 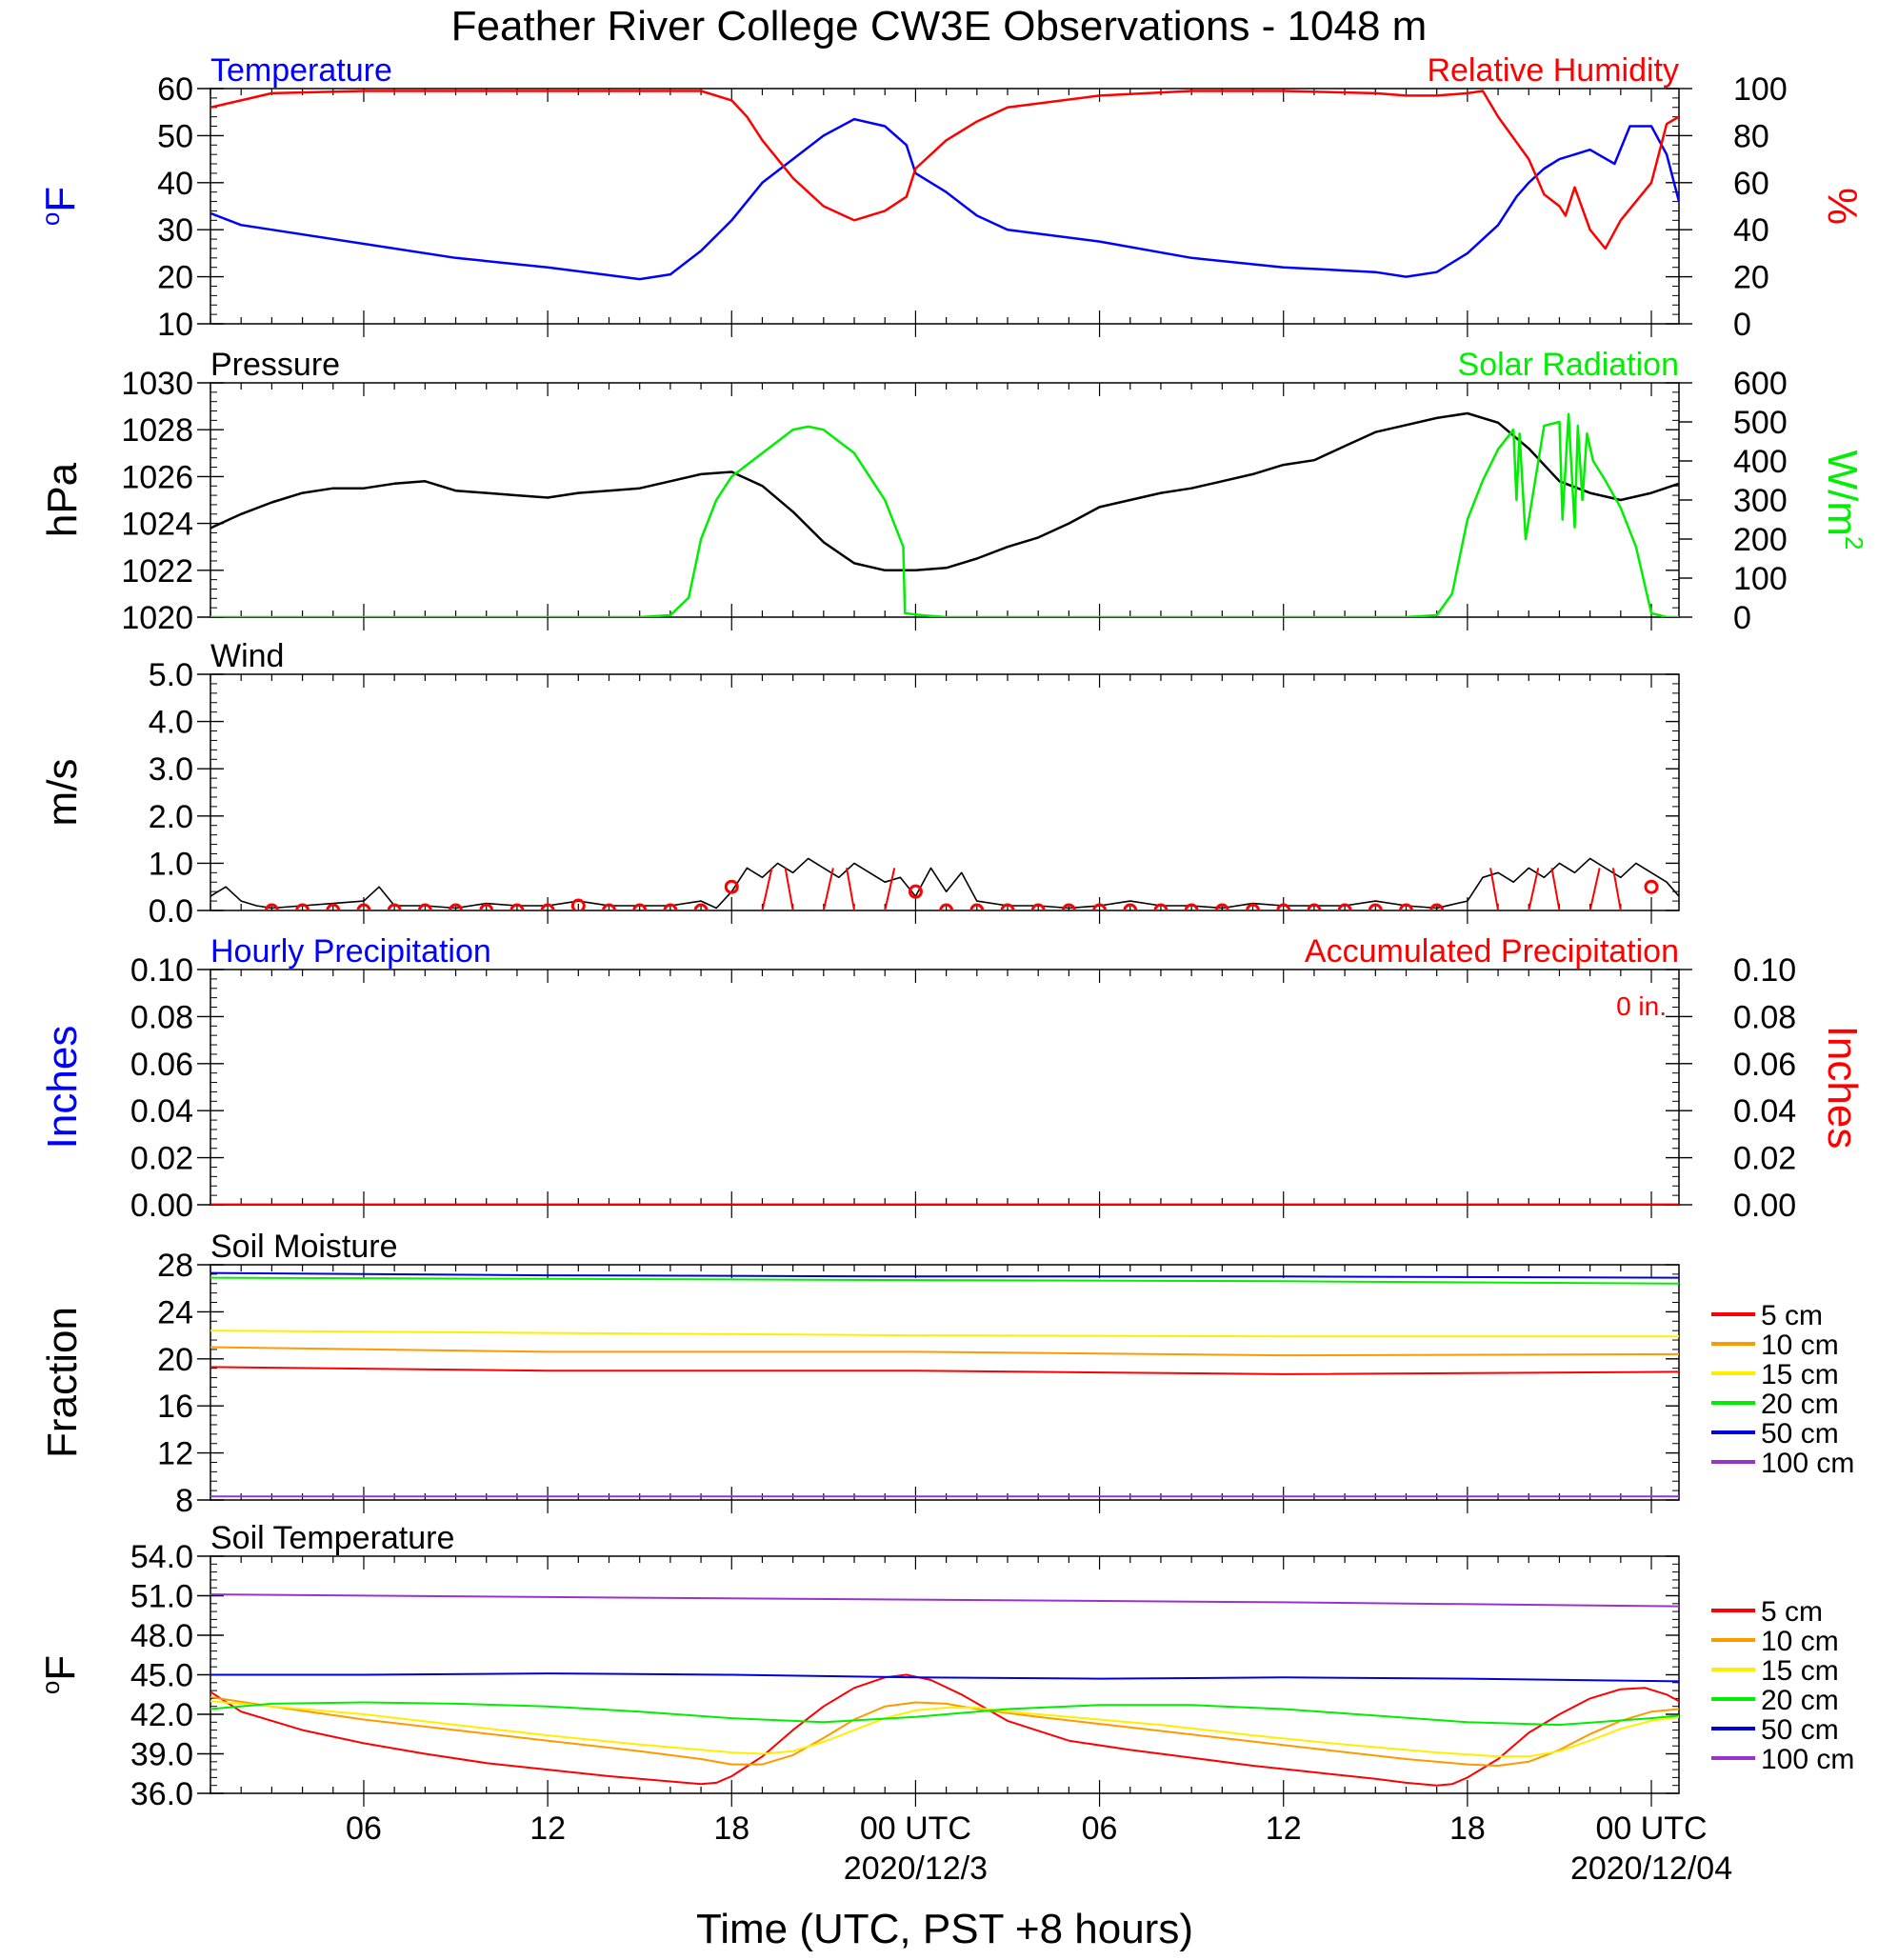 I want to click on y-tick-label: 50, so click(x=175, y=136).